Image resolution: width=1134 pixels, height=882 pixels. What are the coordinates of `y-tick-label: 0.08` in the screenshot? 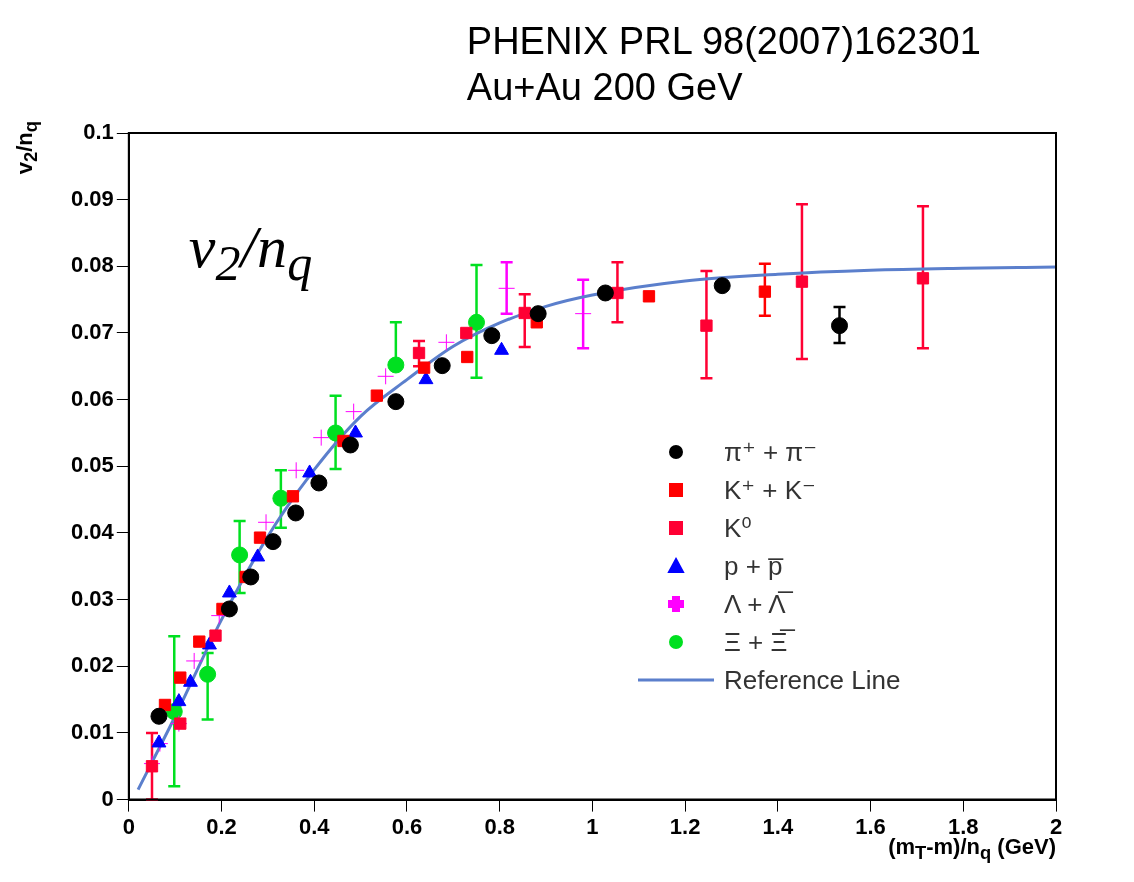 It's located at (92, 265).